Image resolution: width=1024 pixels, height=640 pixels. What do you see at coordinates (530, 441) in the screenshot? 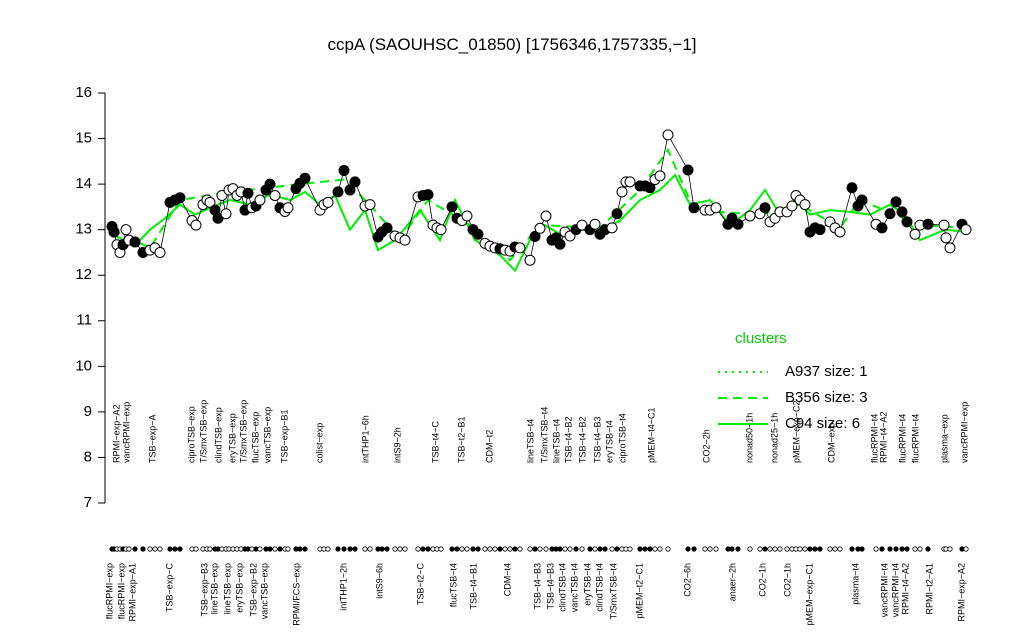
I see `x-label-top: lineTSB−t4` at bounding box center [530, 441].